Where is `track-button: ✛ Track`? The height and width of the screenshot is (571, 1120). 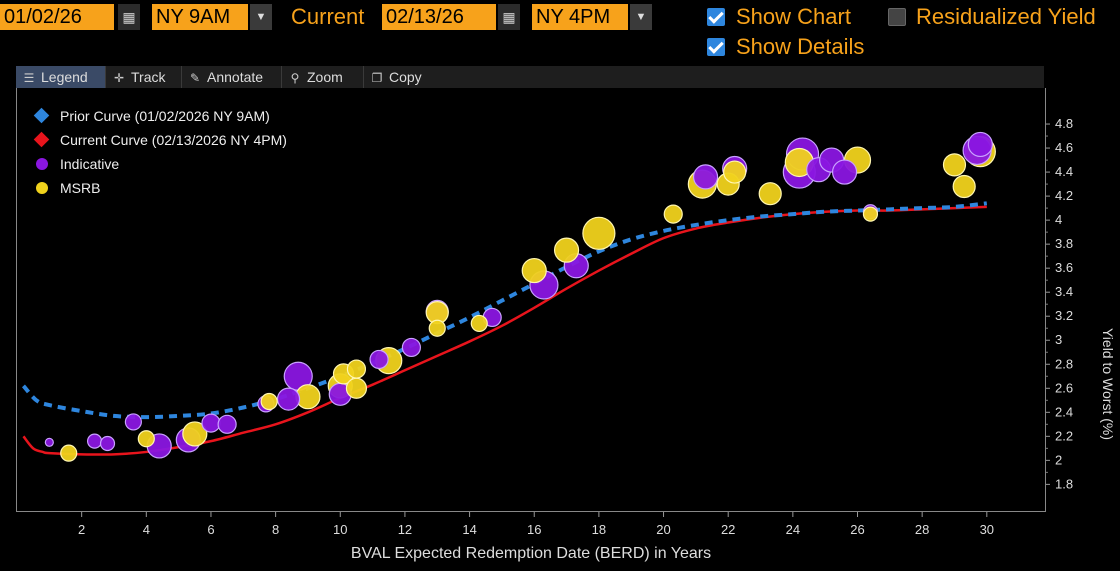 track-button: ✛ Track is located at coordinates (144, 77).